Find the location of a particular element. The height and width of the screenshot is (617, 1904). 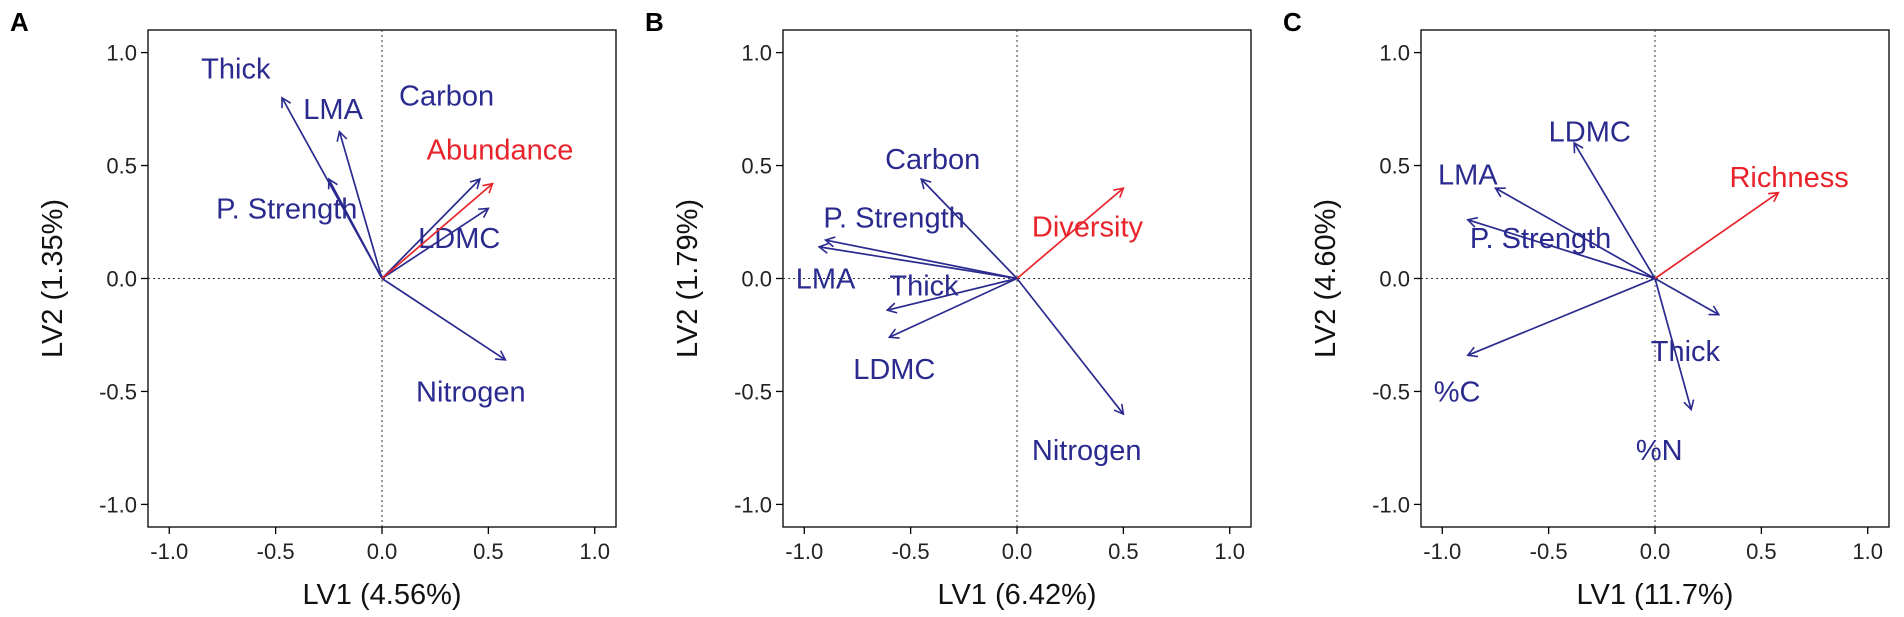

panel-a-y-tick-label: 1.0 is located at coordinates (121, 53).